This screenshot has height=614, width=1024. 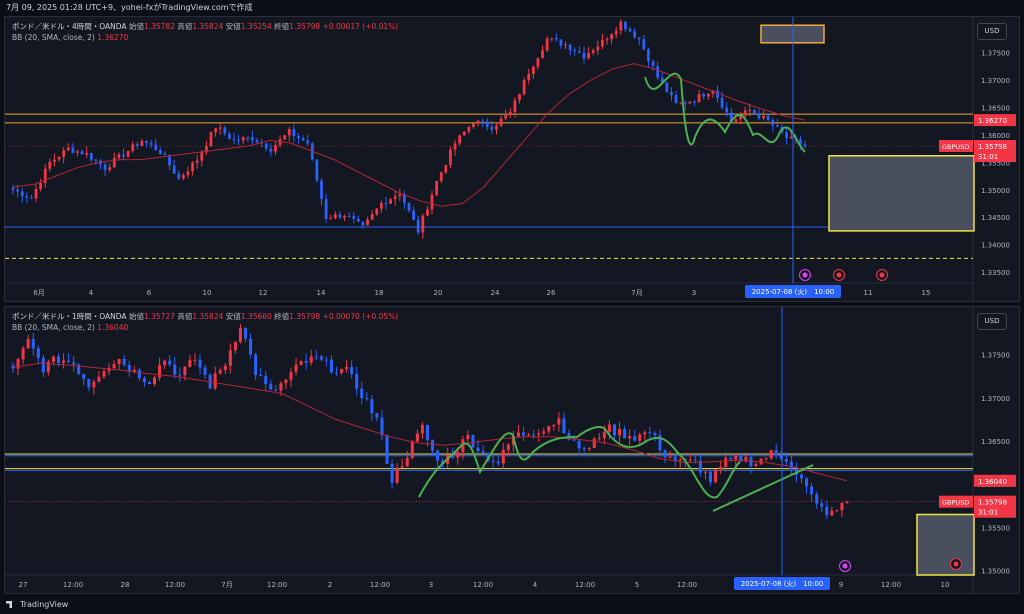 What do you see at coordinates (330, 585) in the screenshot?
I see `time-tick-label: 2` at bounding box center [330, 585].